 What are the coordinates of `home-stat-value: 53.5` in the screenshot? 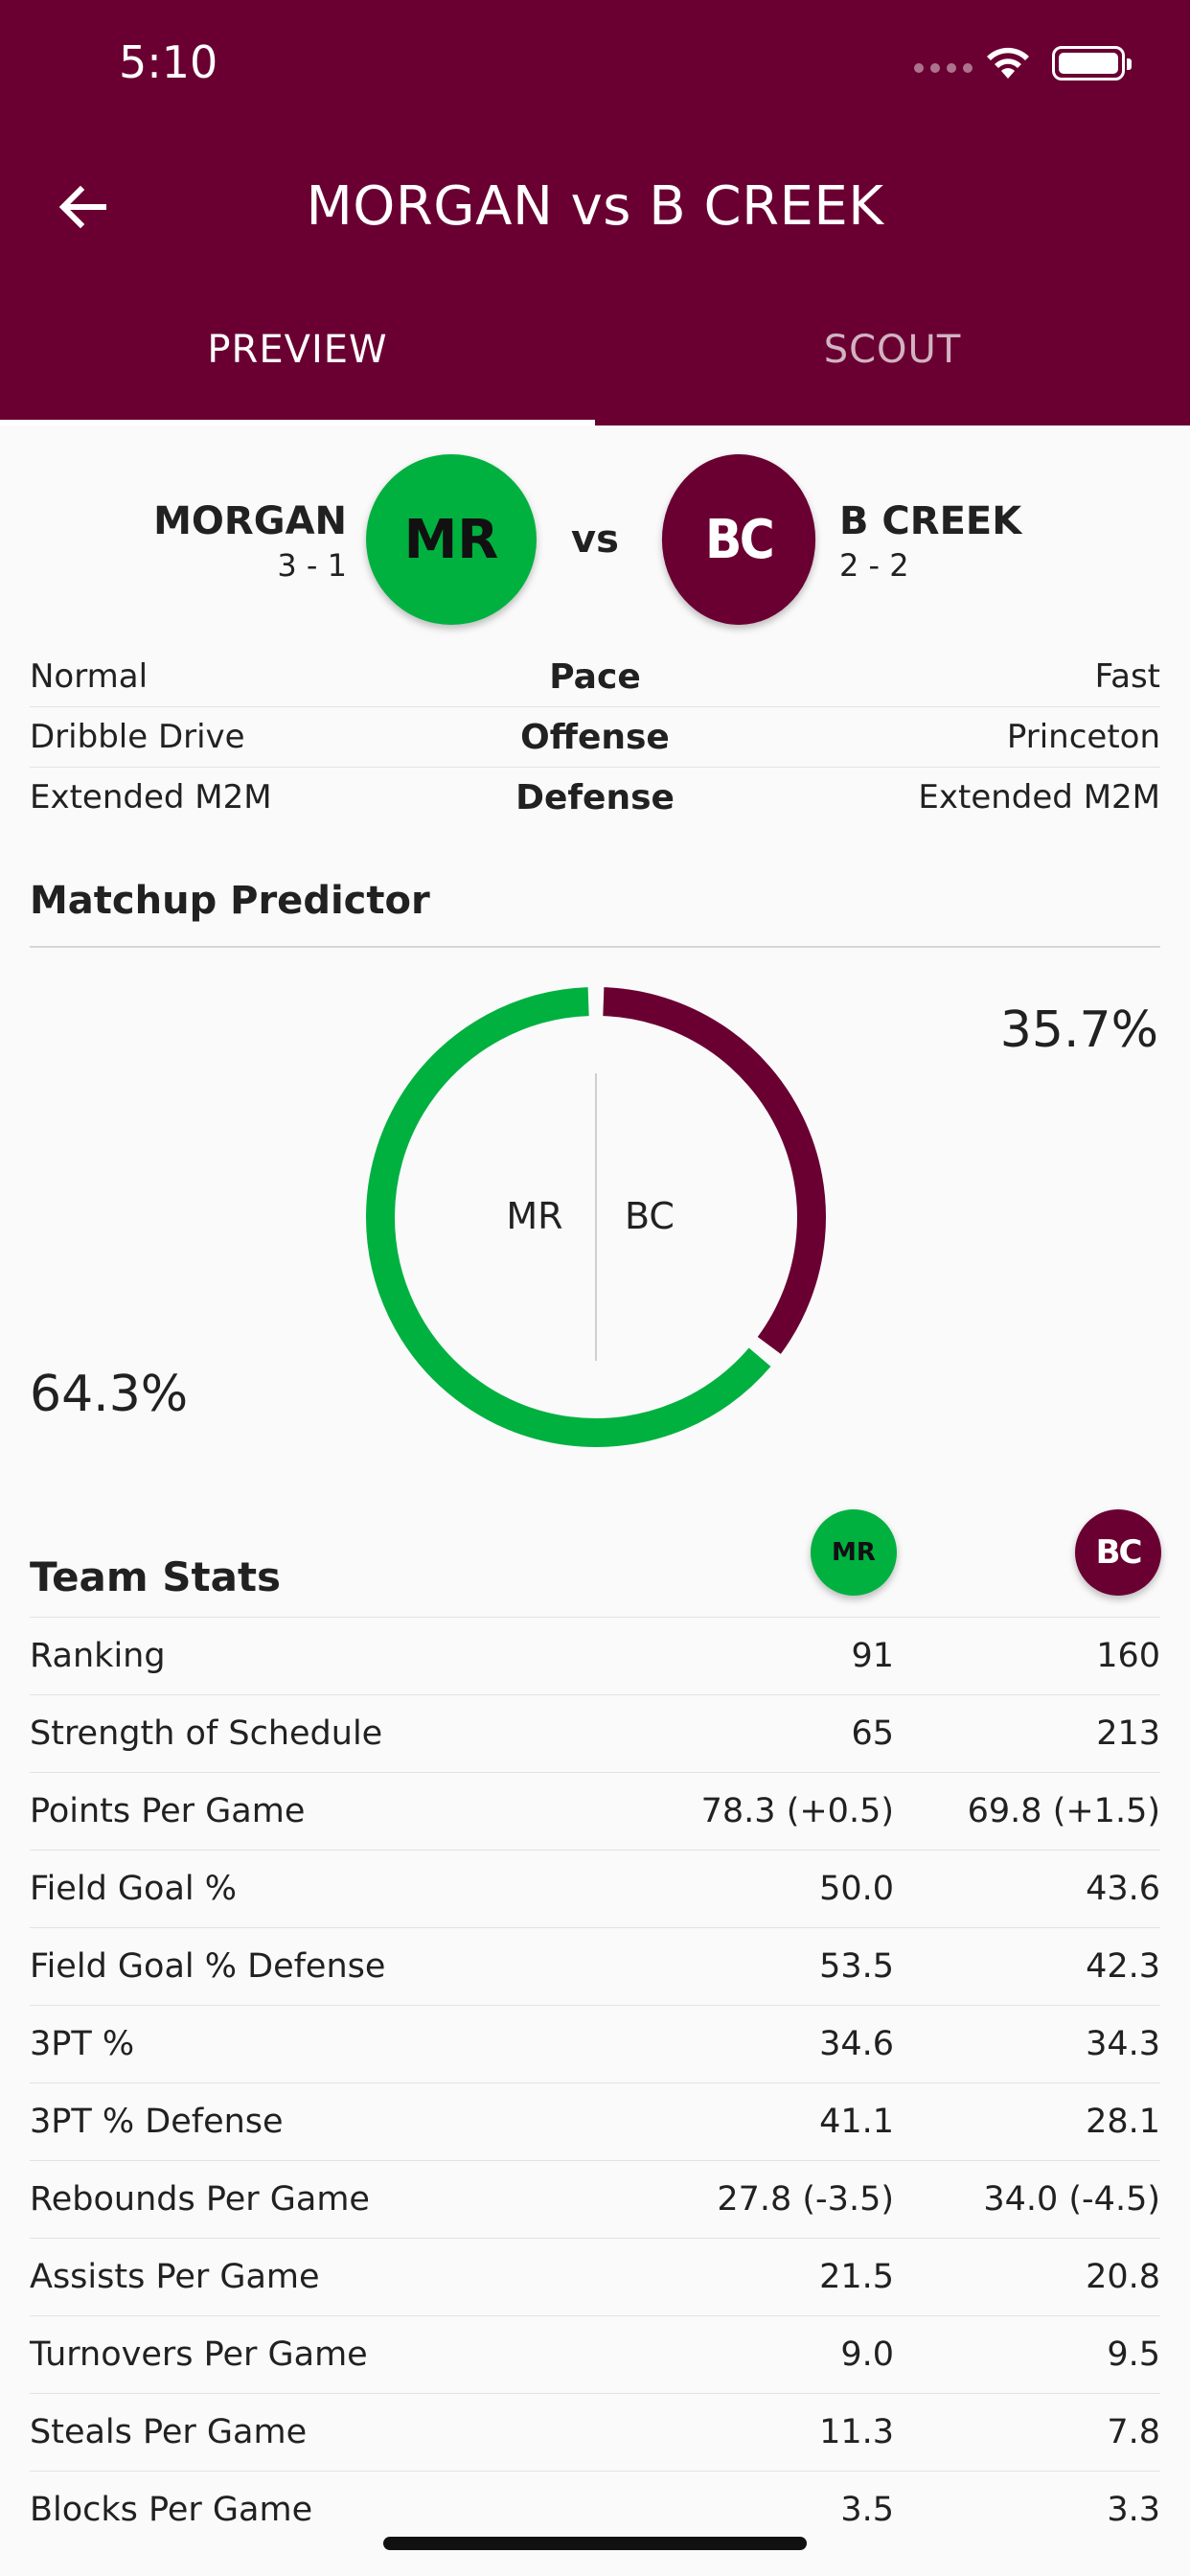 It's located at (857, 1966).